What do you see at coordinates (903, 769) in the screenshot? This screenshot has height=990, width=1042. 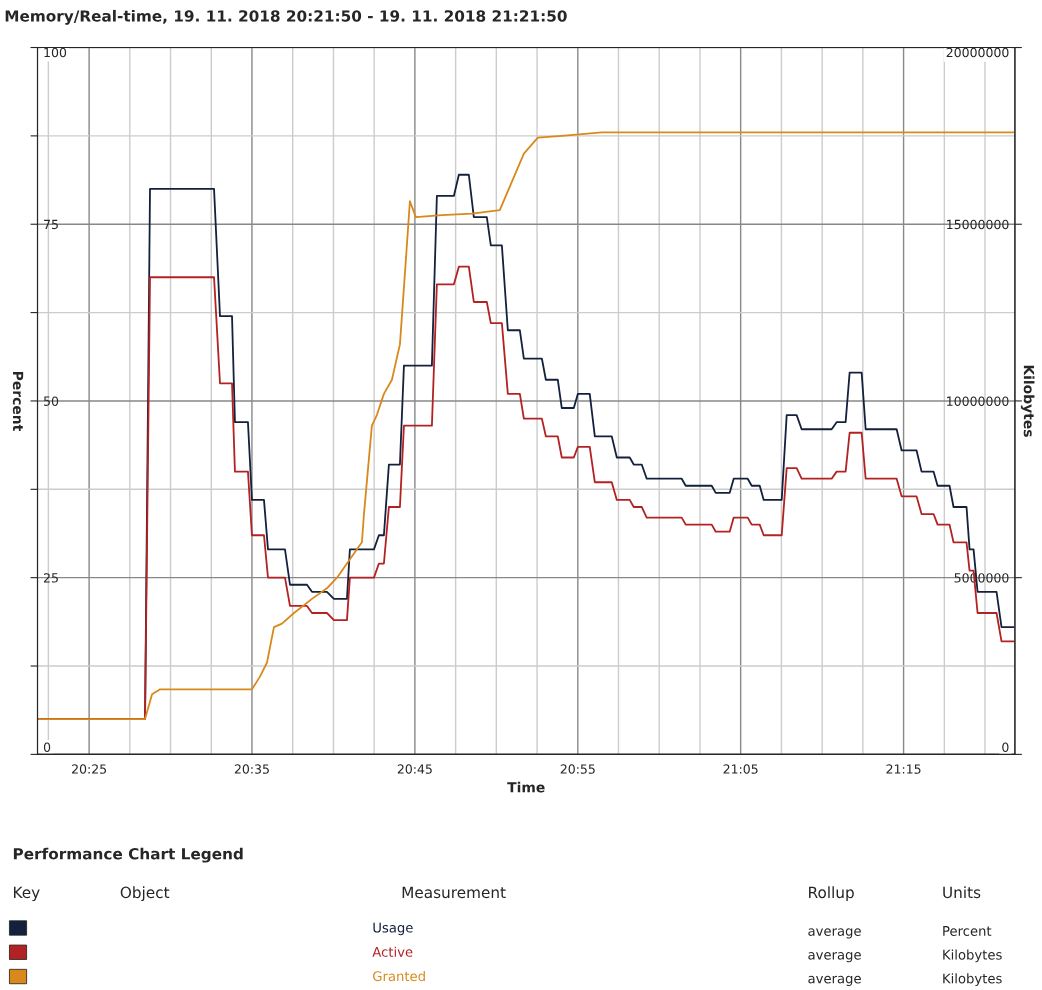 I see `x-tick-label: 21:15` at bounding box center [903, 769].